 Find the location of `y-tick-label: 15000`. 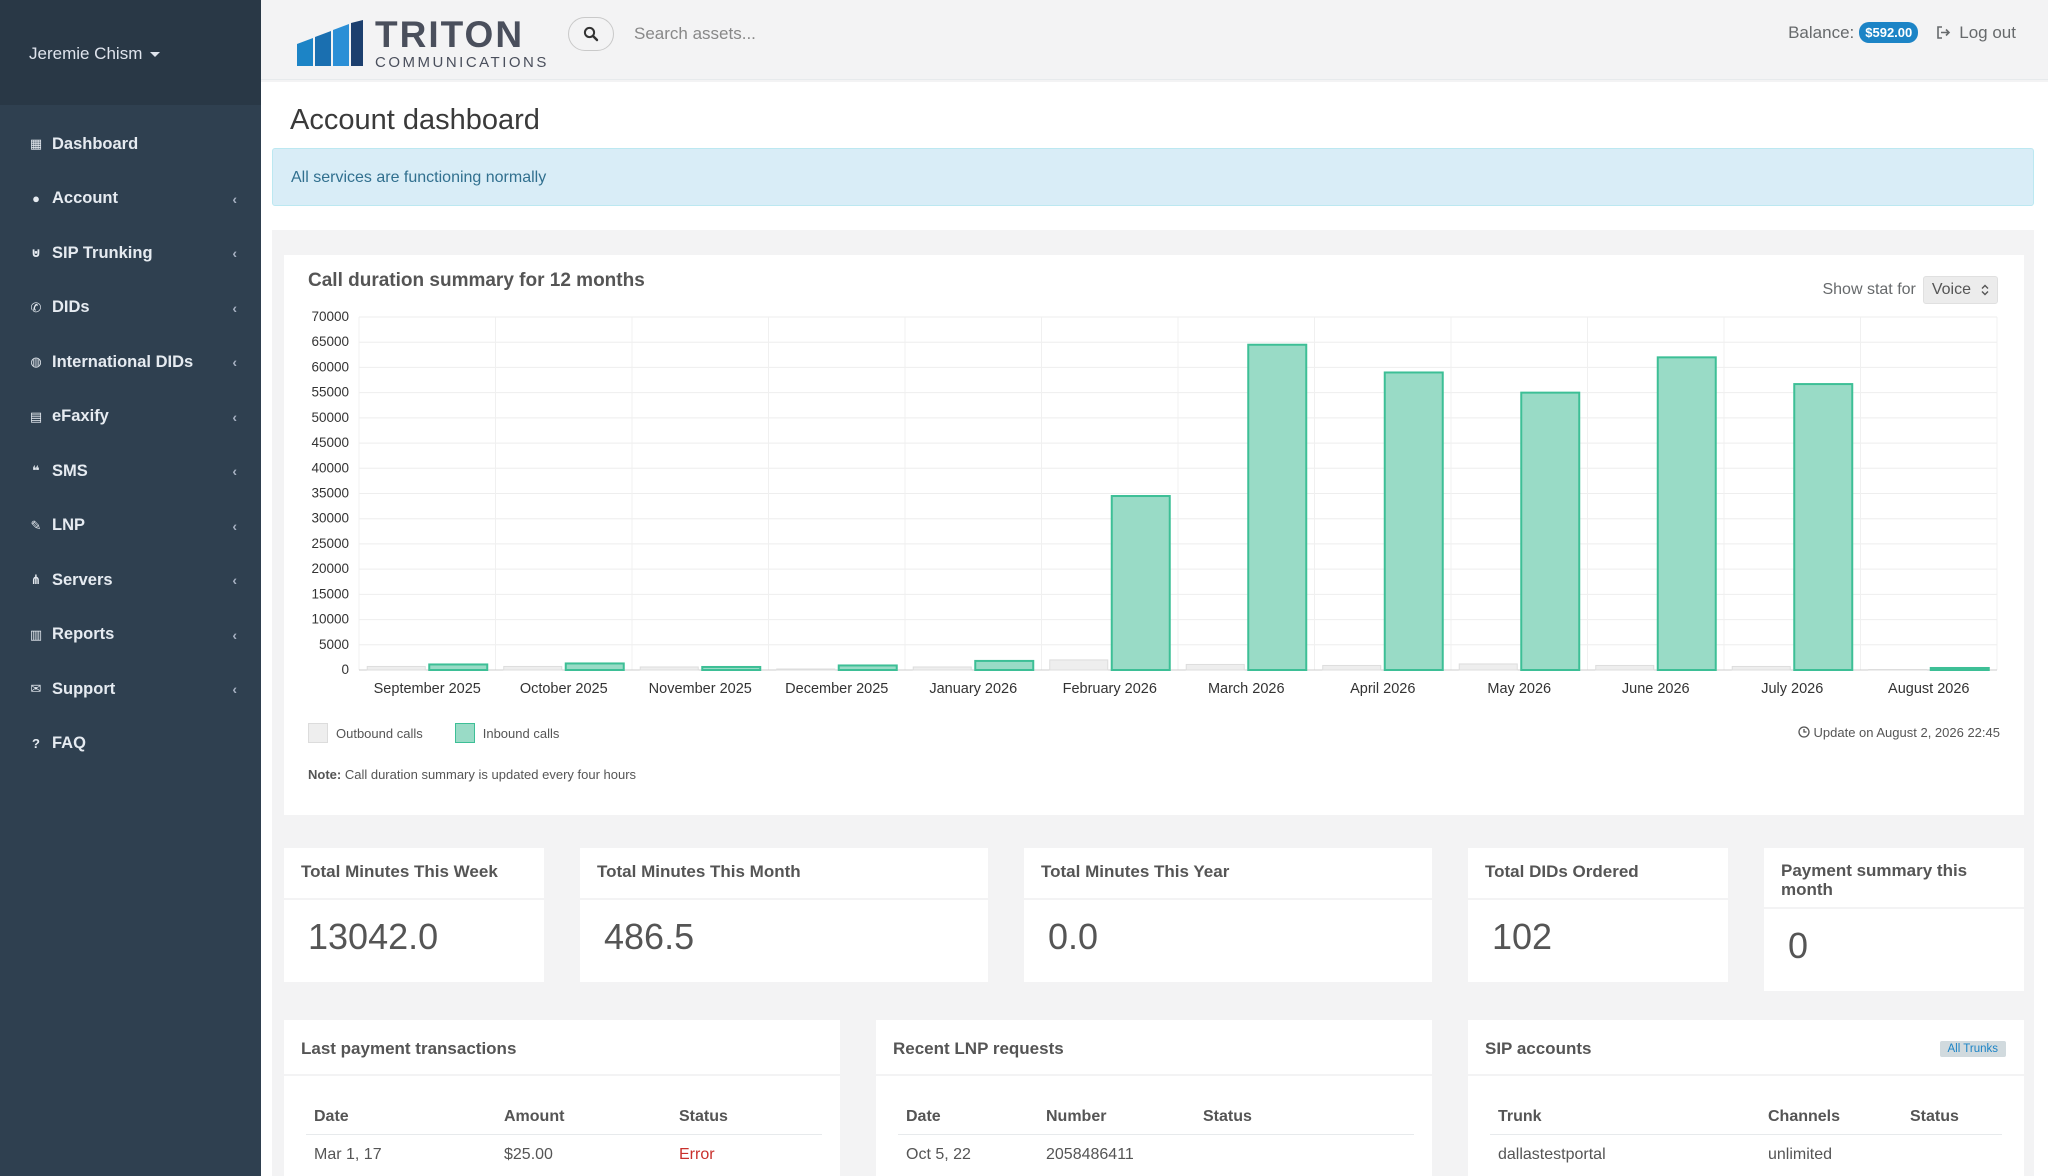

y-tick-label: 15000 is located at coordinates (330, 593).